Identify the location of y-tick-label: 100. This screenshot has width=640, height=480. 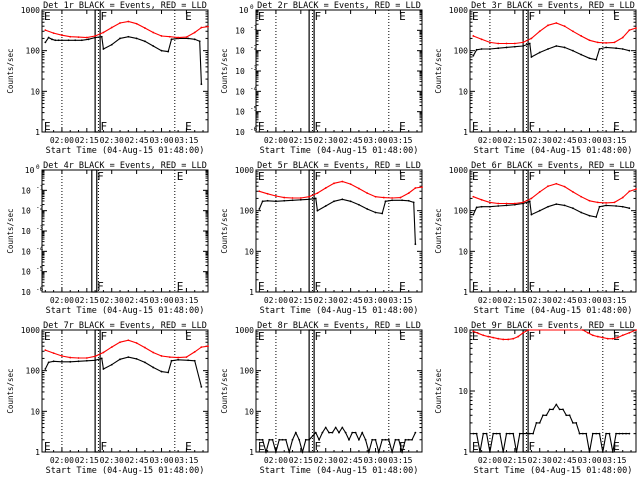
(461, 330).